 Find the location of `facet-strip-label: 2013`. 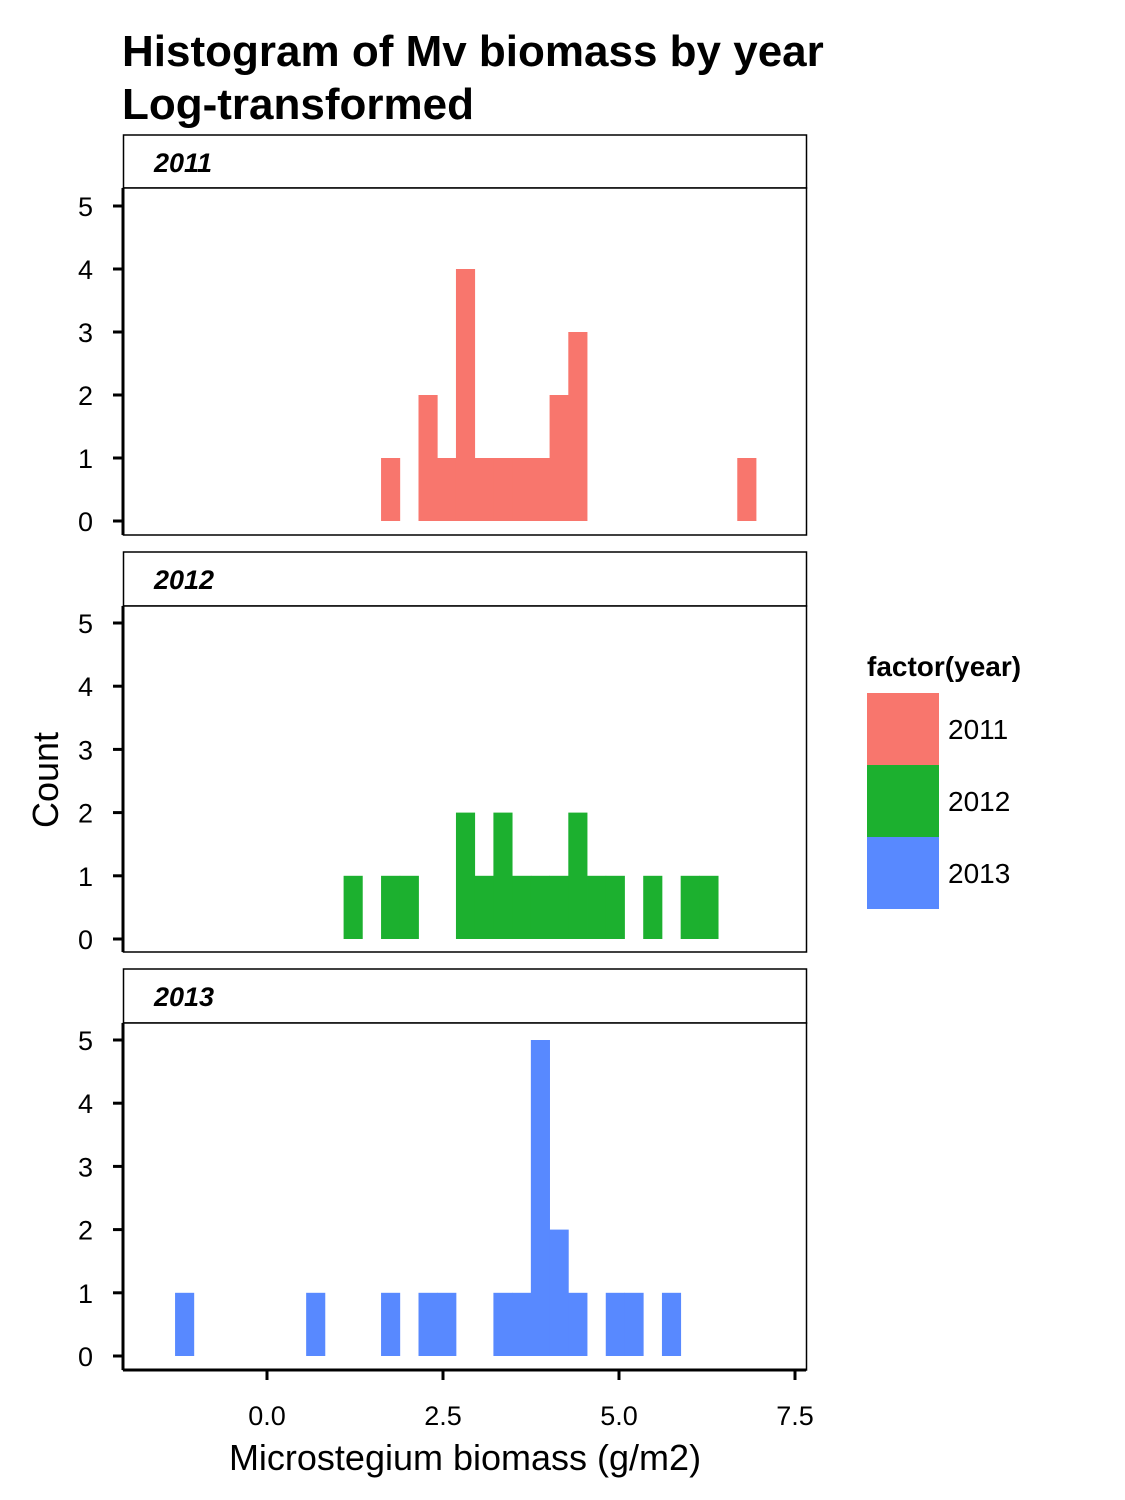

facet-strip-label: 2013 is located at coordinates (183, 997).